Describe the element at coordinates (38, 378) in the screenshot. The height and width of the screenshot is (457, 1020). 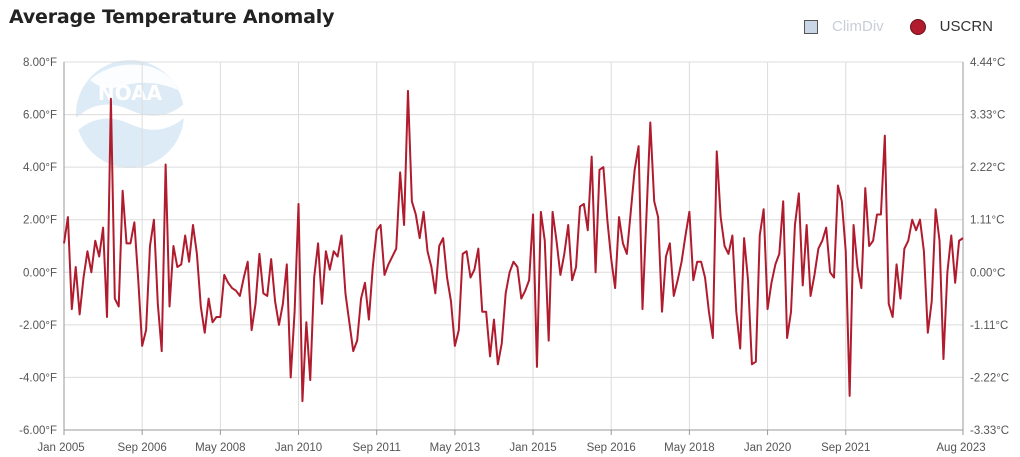
I see `y-tick-label-left: -4.00°F` at that location.